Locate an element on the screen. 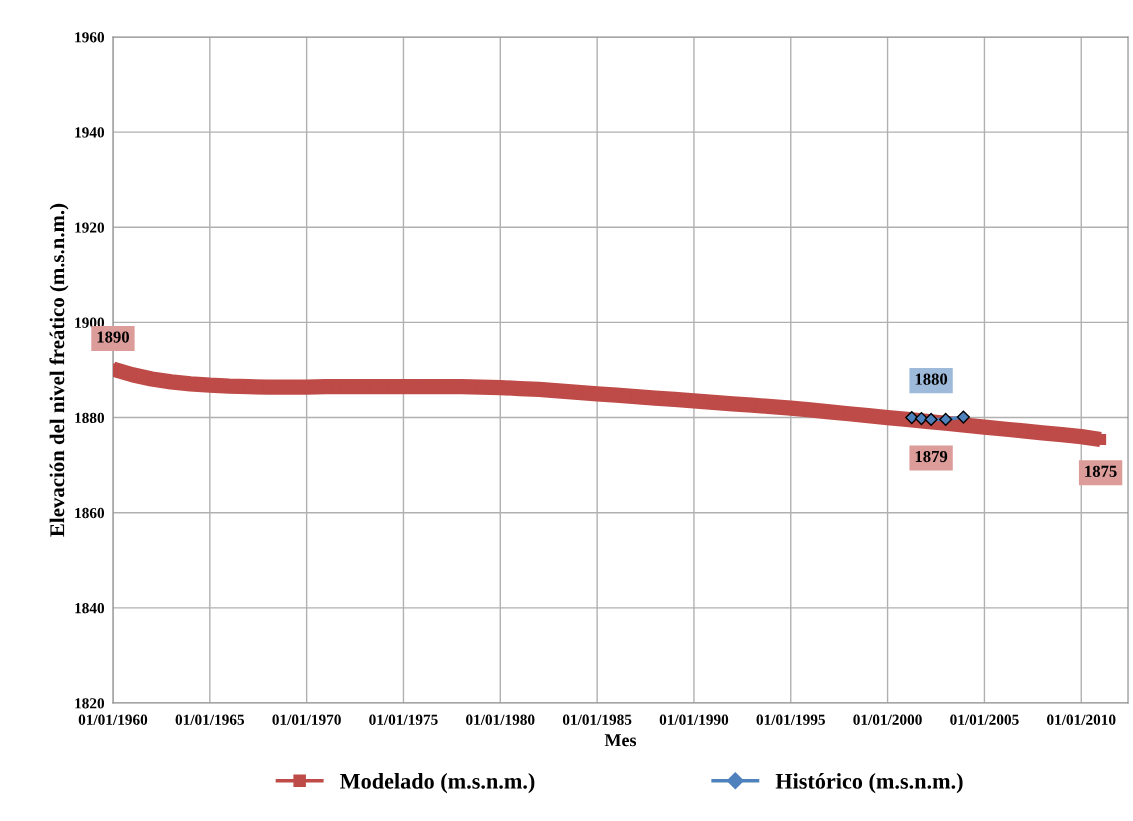 The image size is (1133, 821). annotation: 1875 is located at coordinates (1101, 471).